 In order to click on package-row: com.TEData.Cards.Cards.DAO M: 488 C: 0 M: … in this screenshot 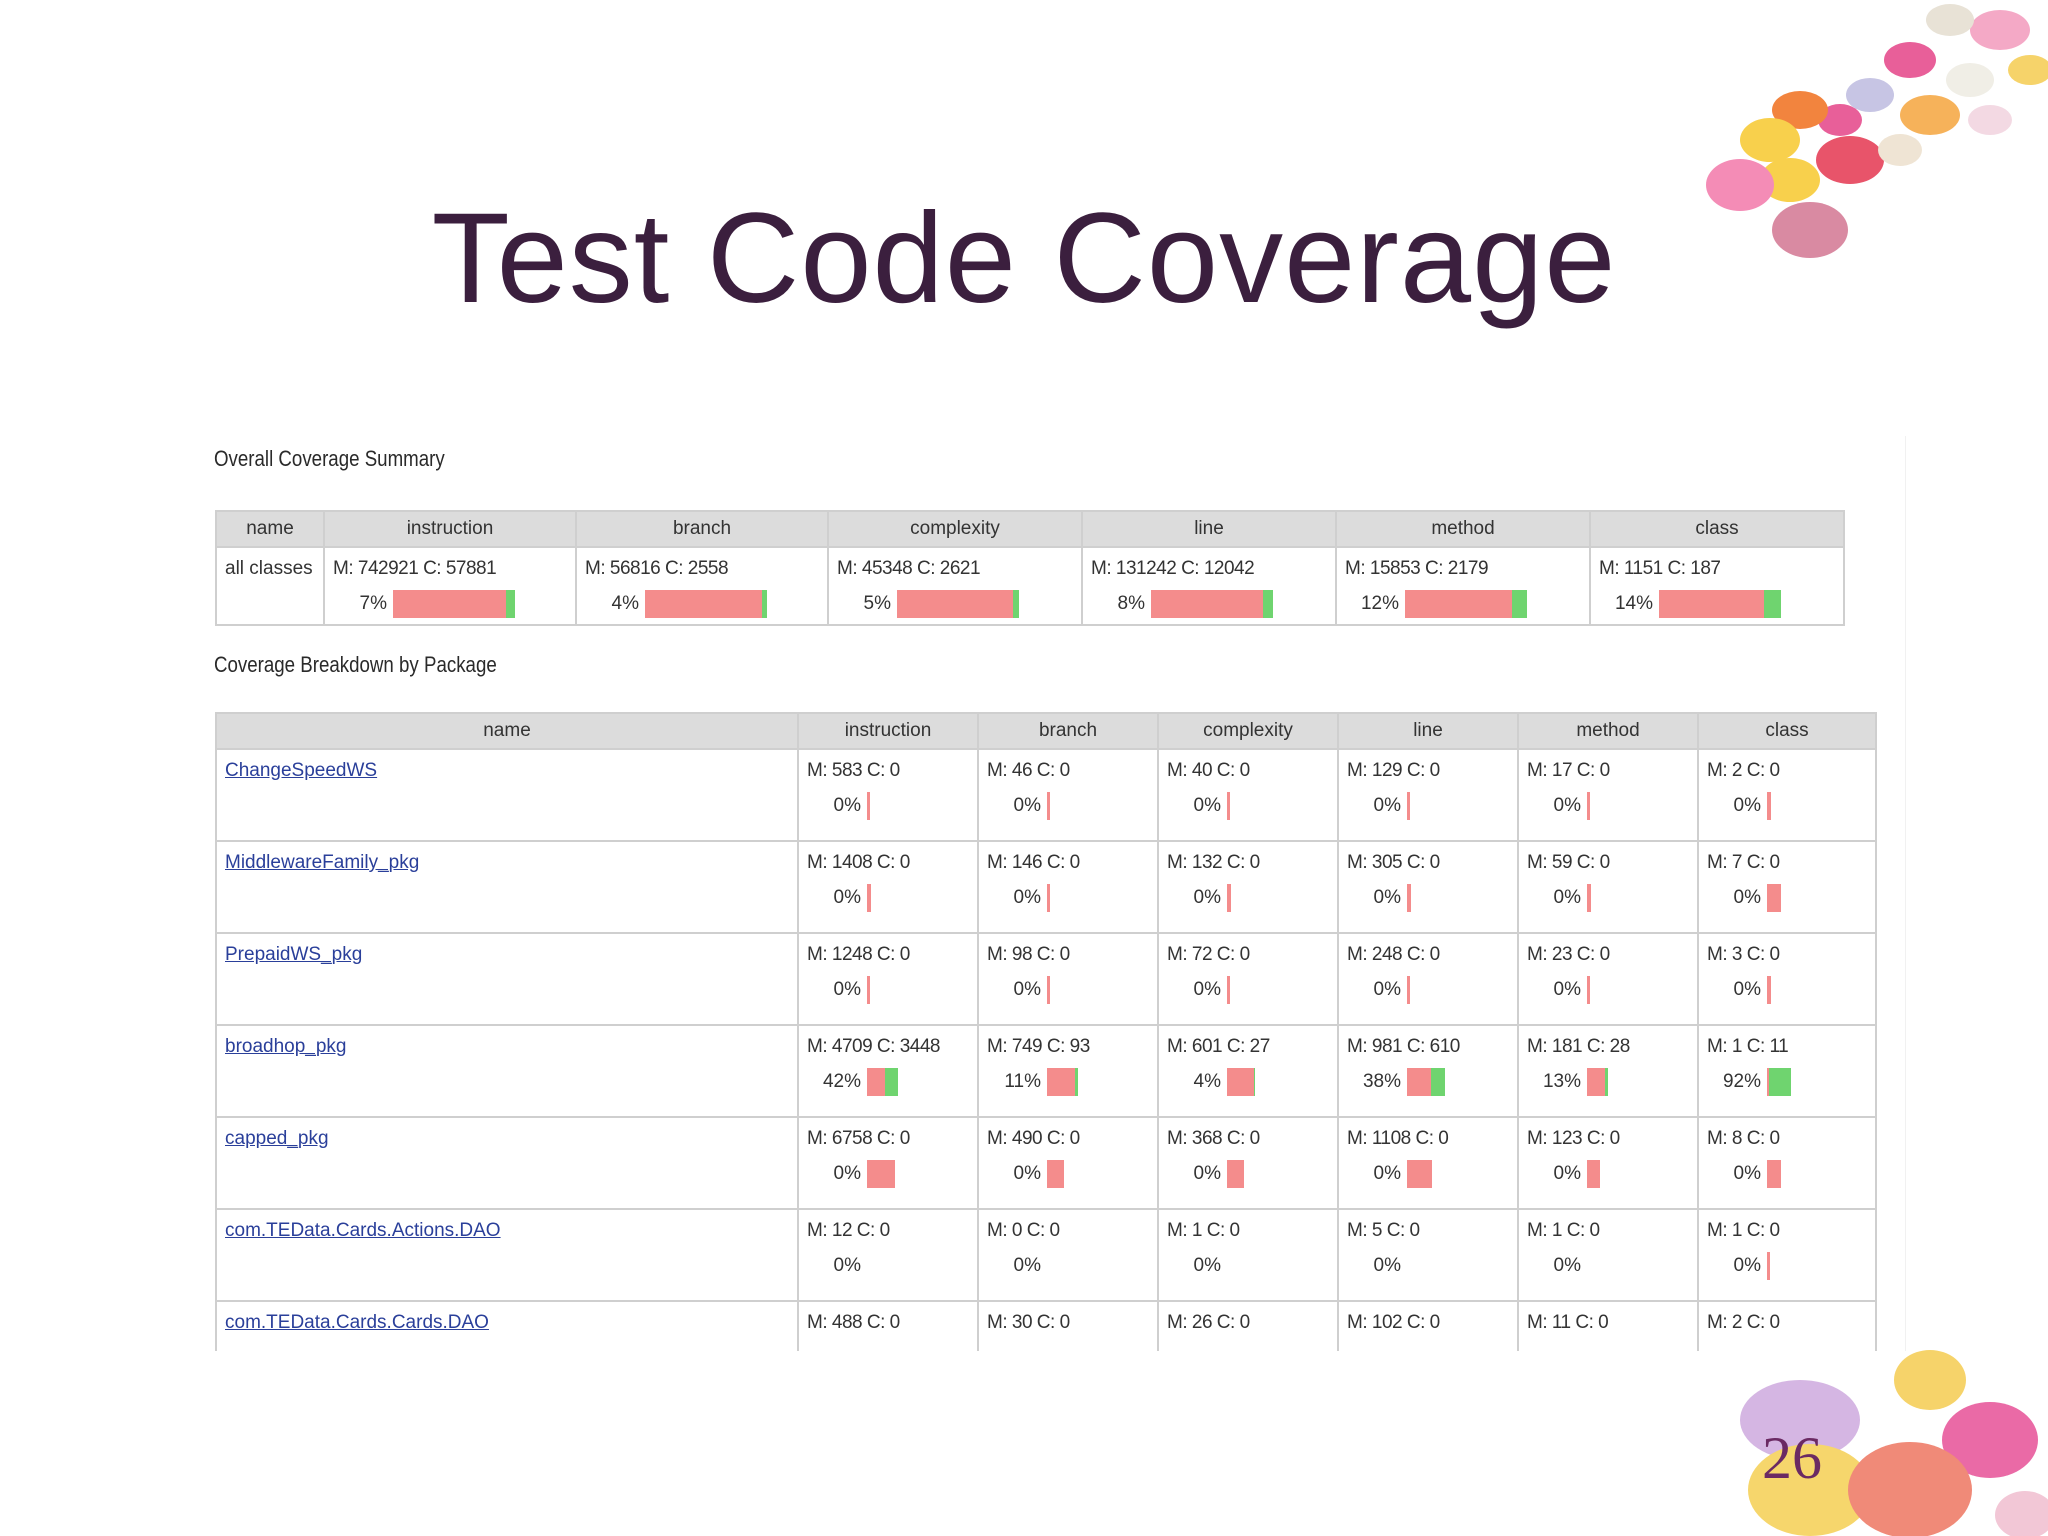, I will do `click(1046, 1325)`.